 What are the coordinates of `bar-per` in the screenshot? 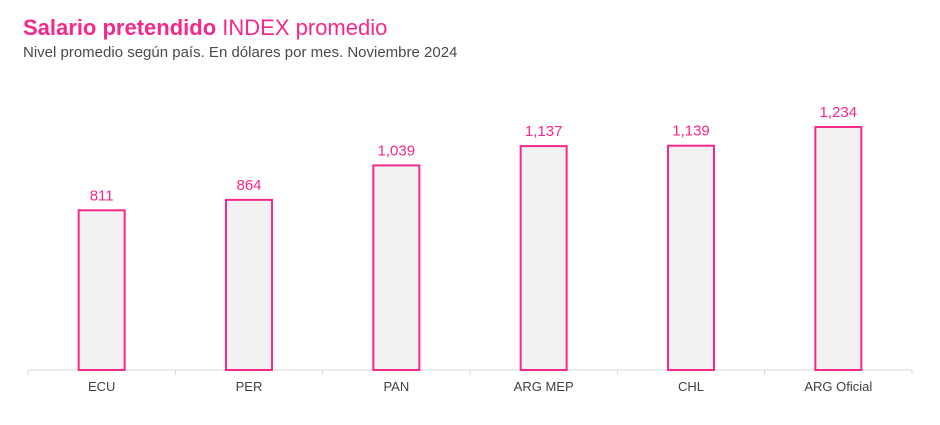 It's located at (249, 284).